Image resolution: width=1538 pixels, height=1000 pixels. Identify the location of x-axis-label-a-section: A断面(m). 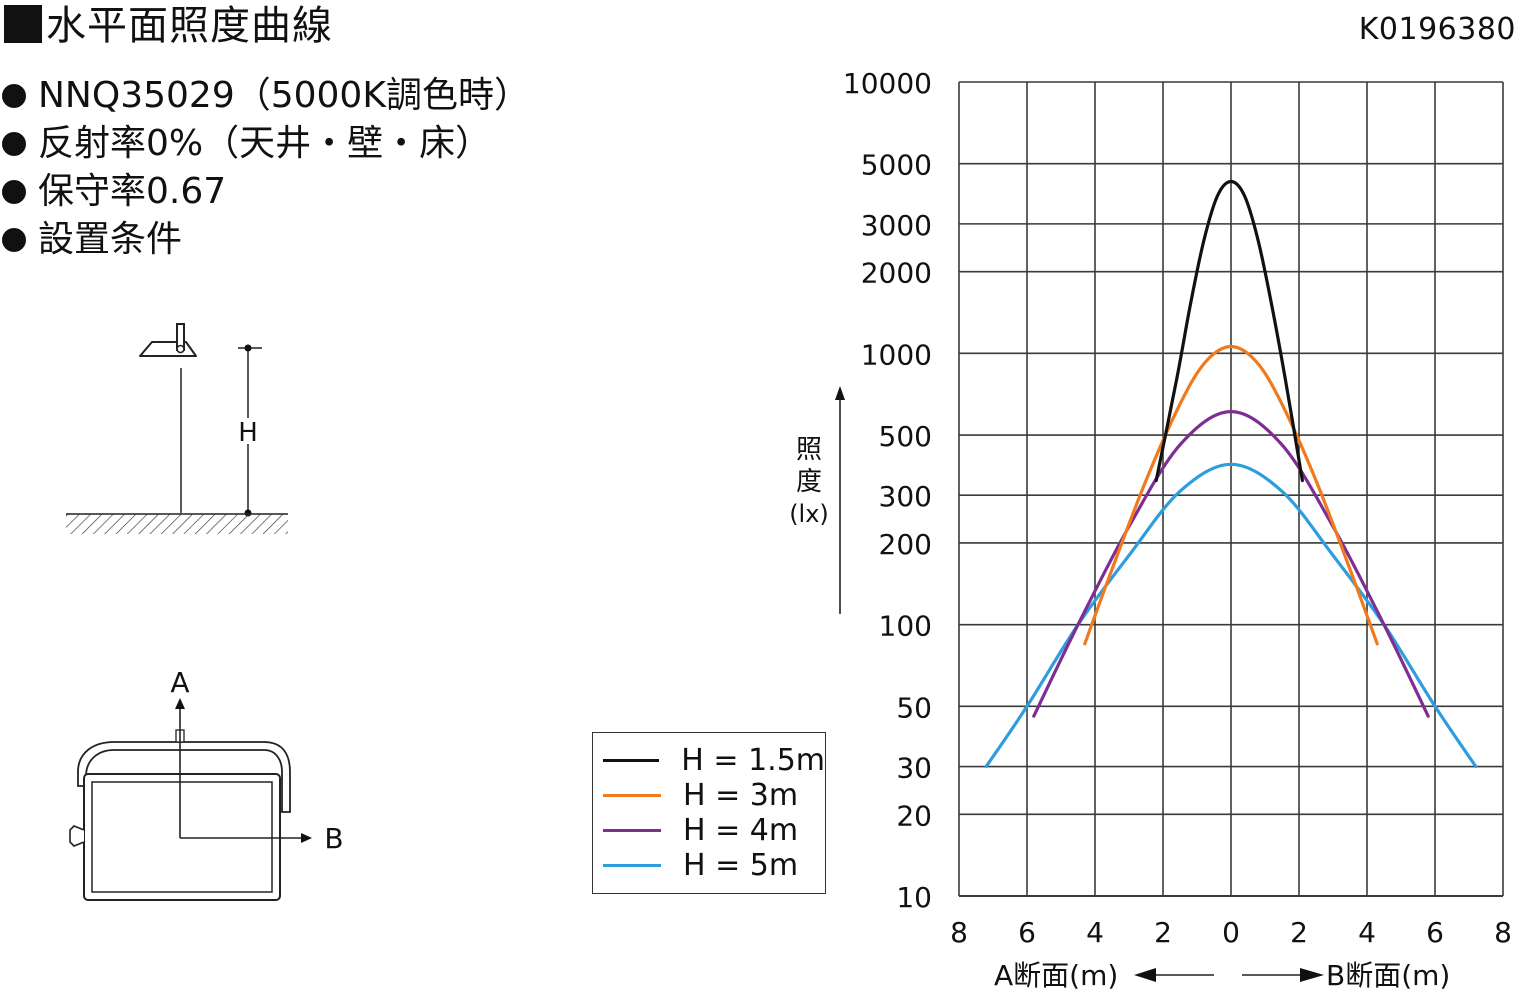
(1056, 975).